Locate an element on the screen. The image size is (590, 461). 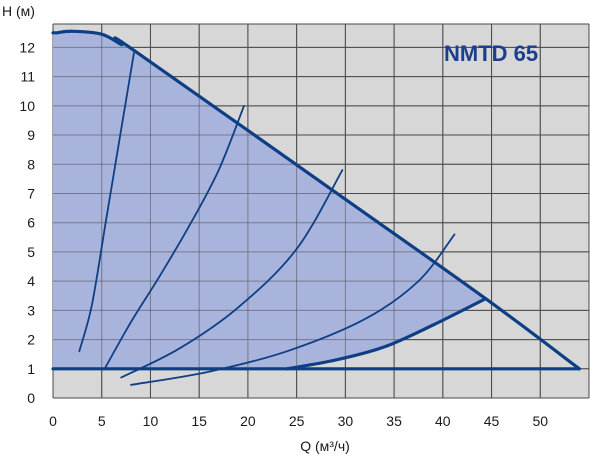
y-tick-label: 4 is located at coordinates (31, 281).